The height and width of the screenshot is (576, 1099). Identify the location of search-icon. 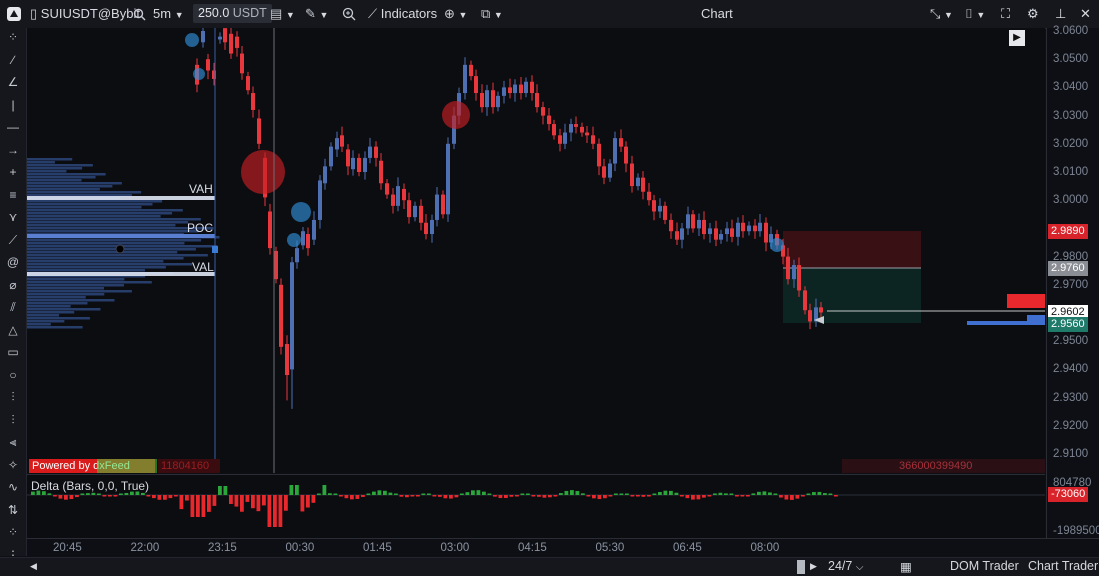
(139, 14).